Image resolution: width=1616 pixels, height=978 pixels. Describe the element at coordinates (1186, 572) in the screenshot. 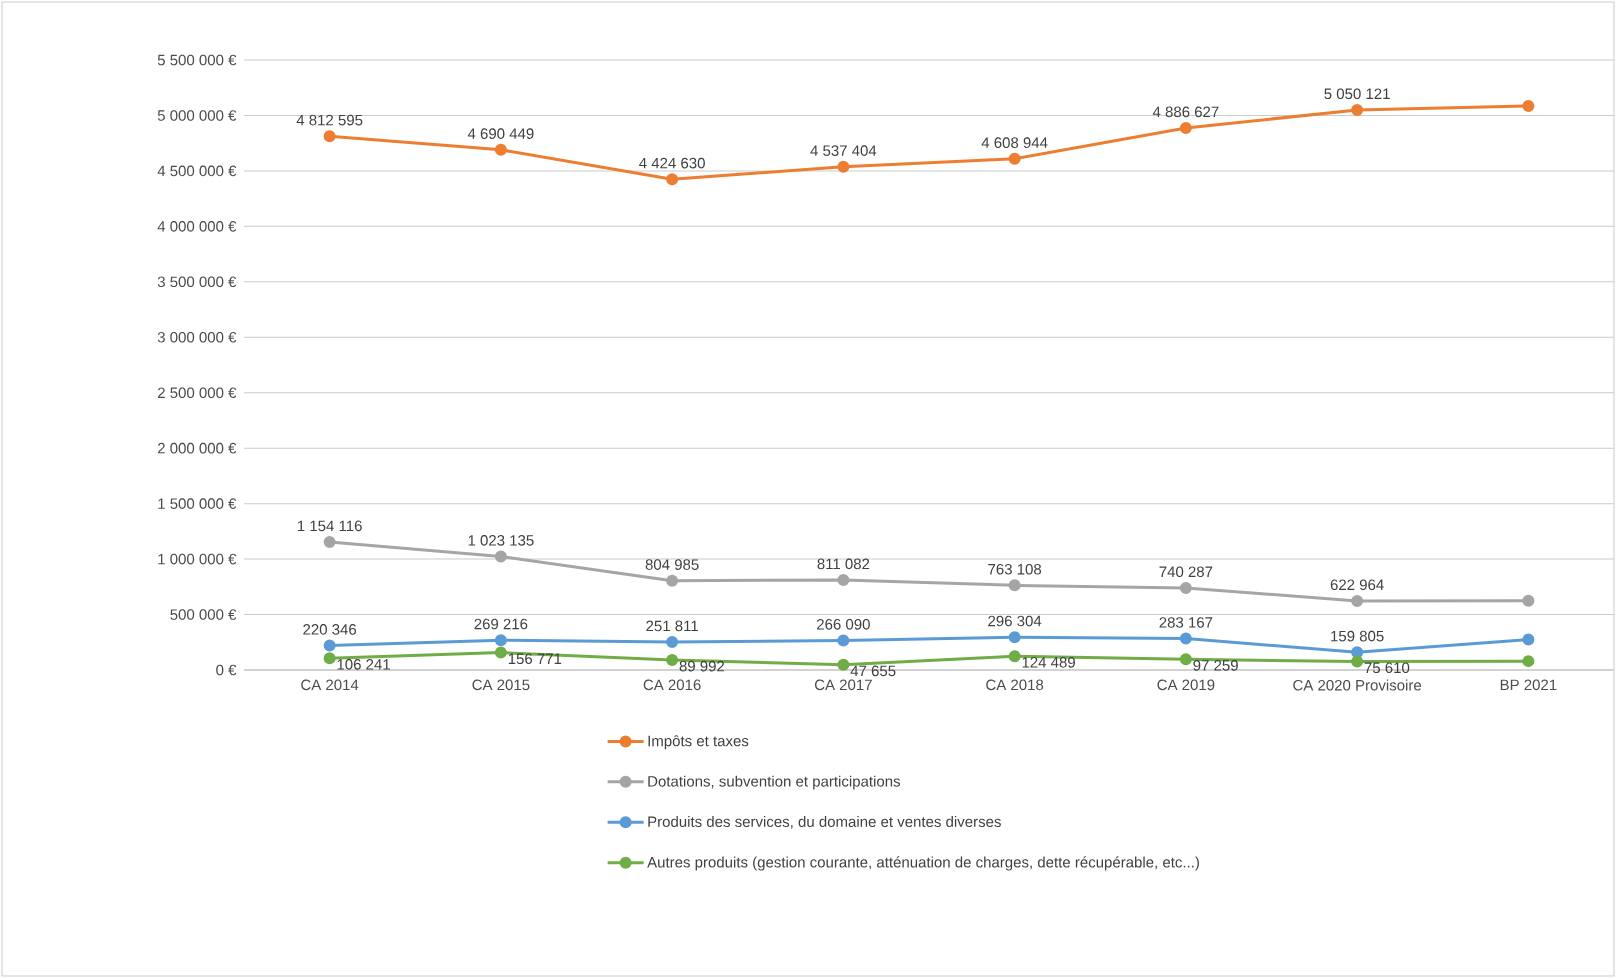

I see `data-label: 740 287` at that location.